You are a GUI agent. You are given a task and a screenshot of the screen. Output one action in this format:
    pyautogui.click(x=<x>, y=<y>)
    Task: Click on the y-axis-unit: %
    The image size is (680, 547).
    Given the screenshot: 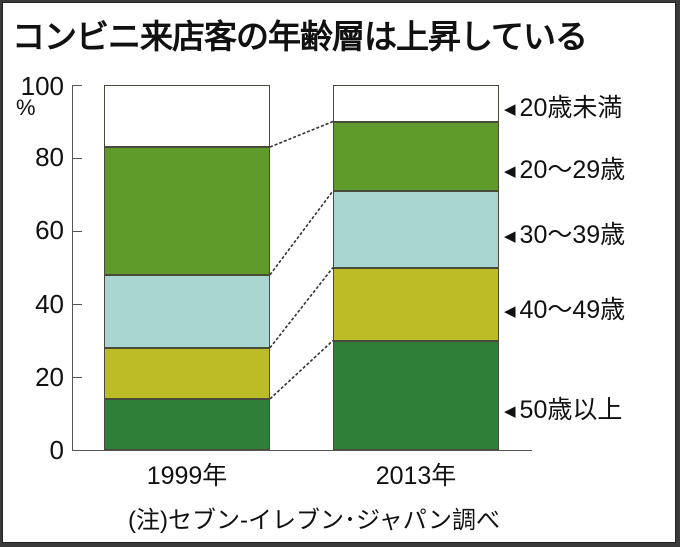 What is the action you would take?
    pyautogui.click(x=26, y=107)
    